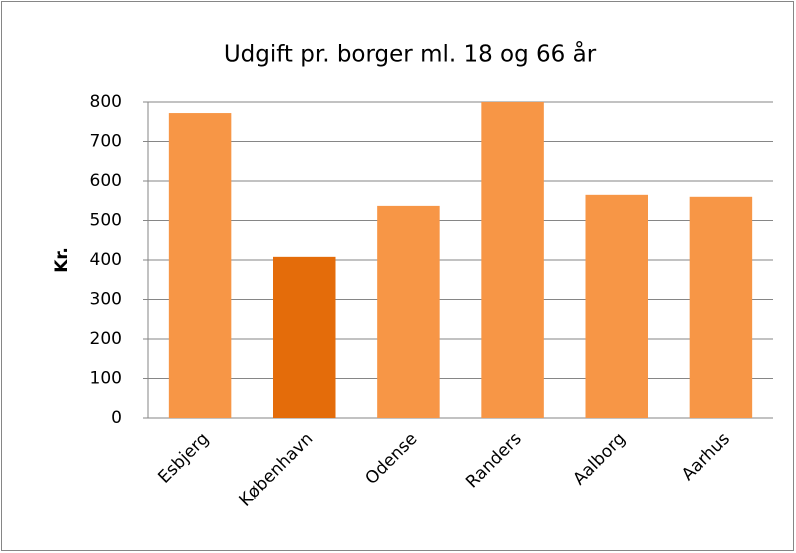 This screenshot has width=796, height=553. What do you see at coordinates (116, 418) in the screenshot?
I see `y-tick-label: 0` at bounding box center [116, 418].